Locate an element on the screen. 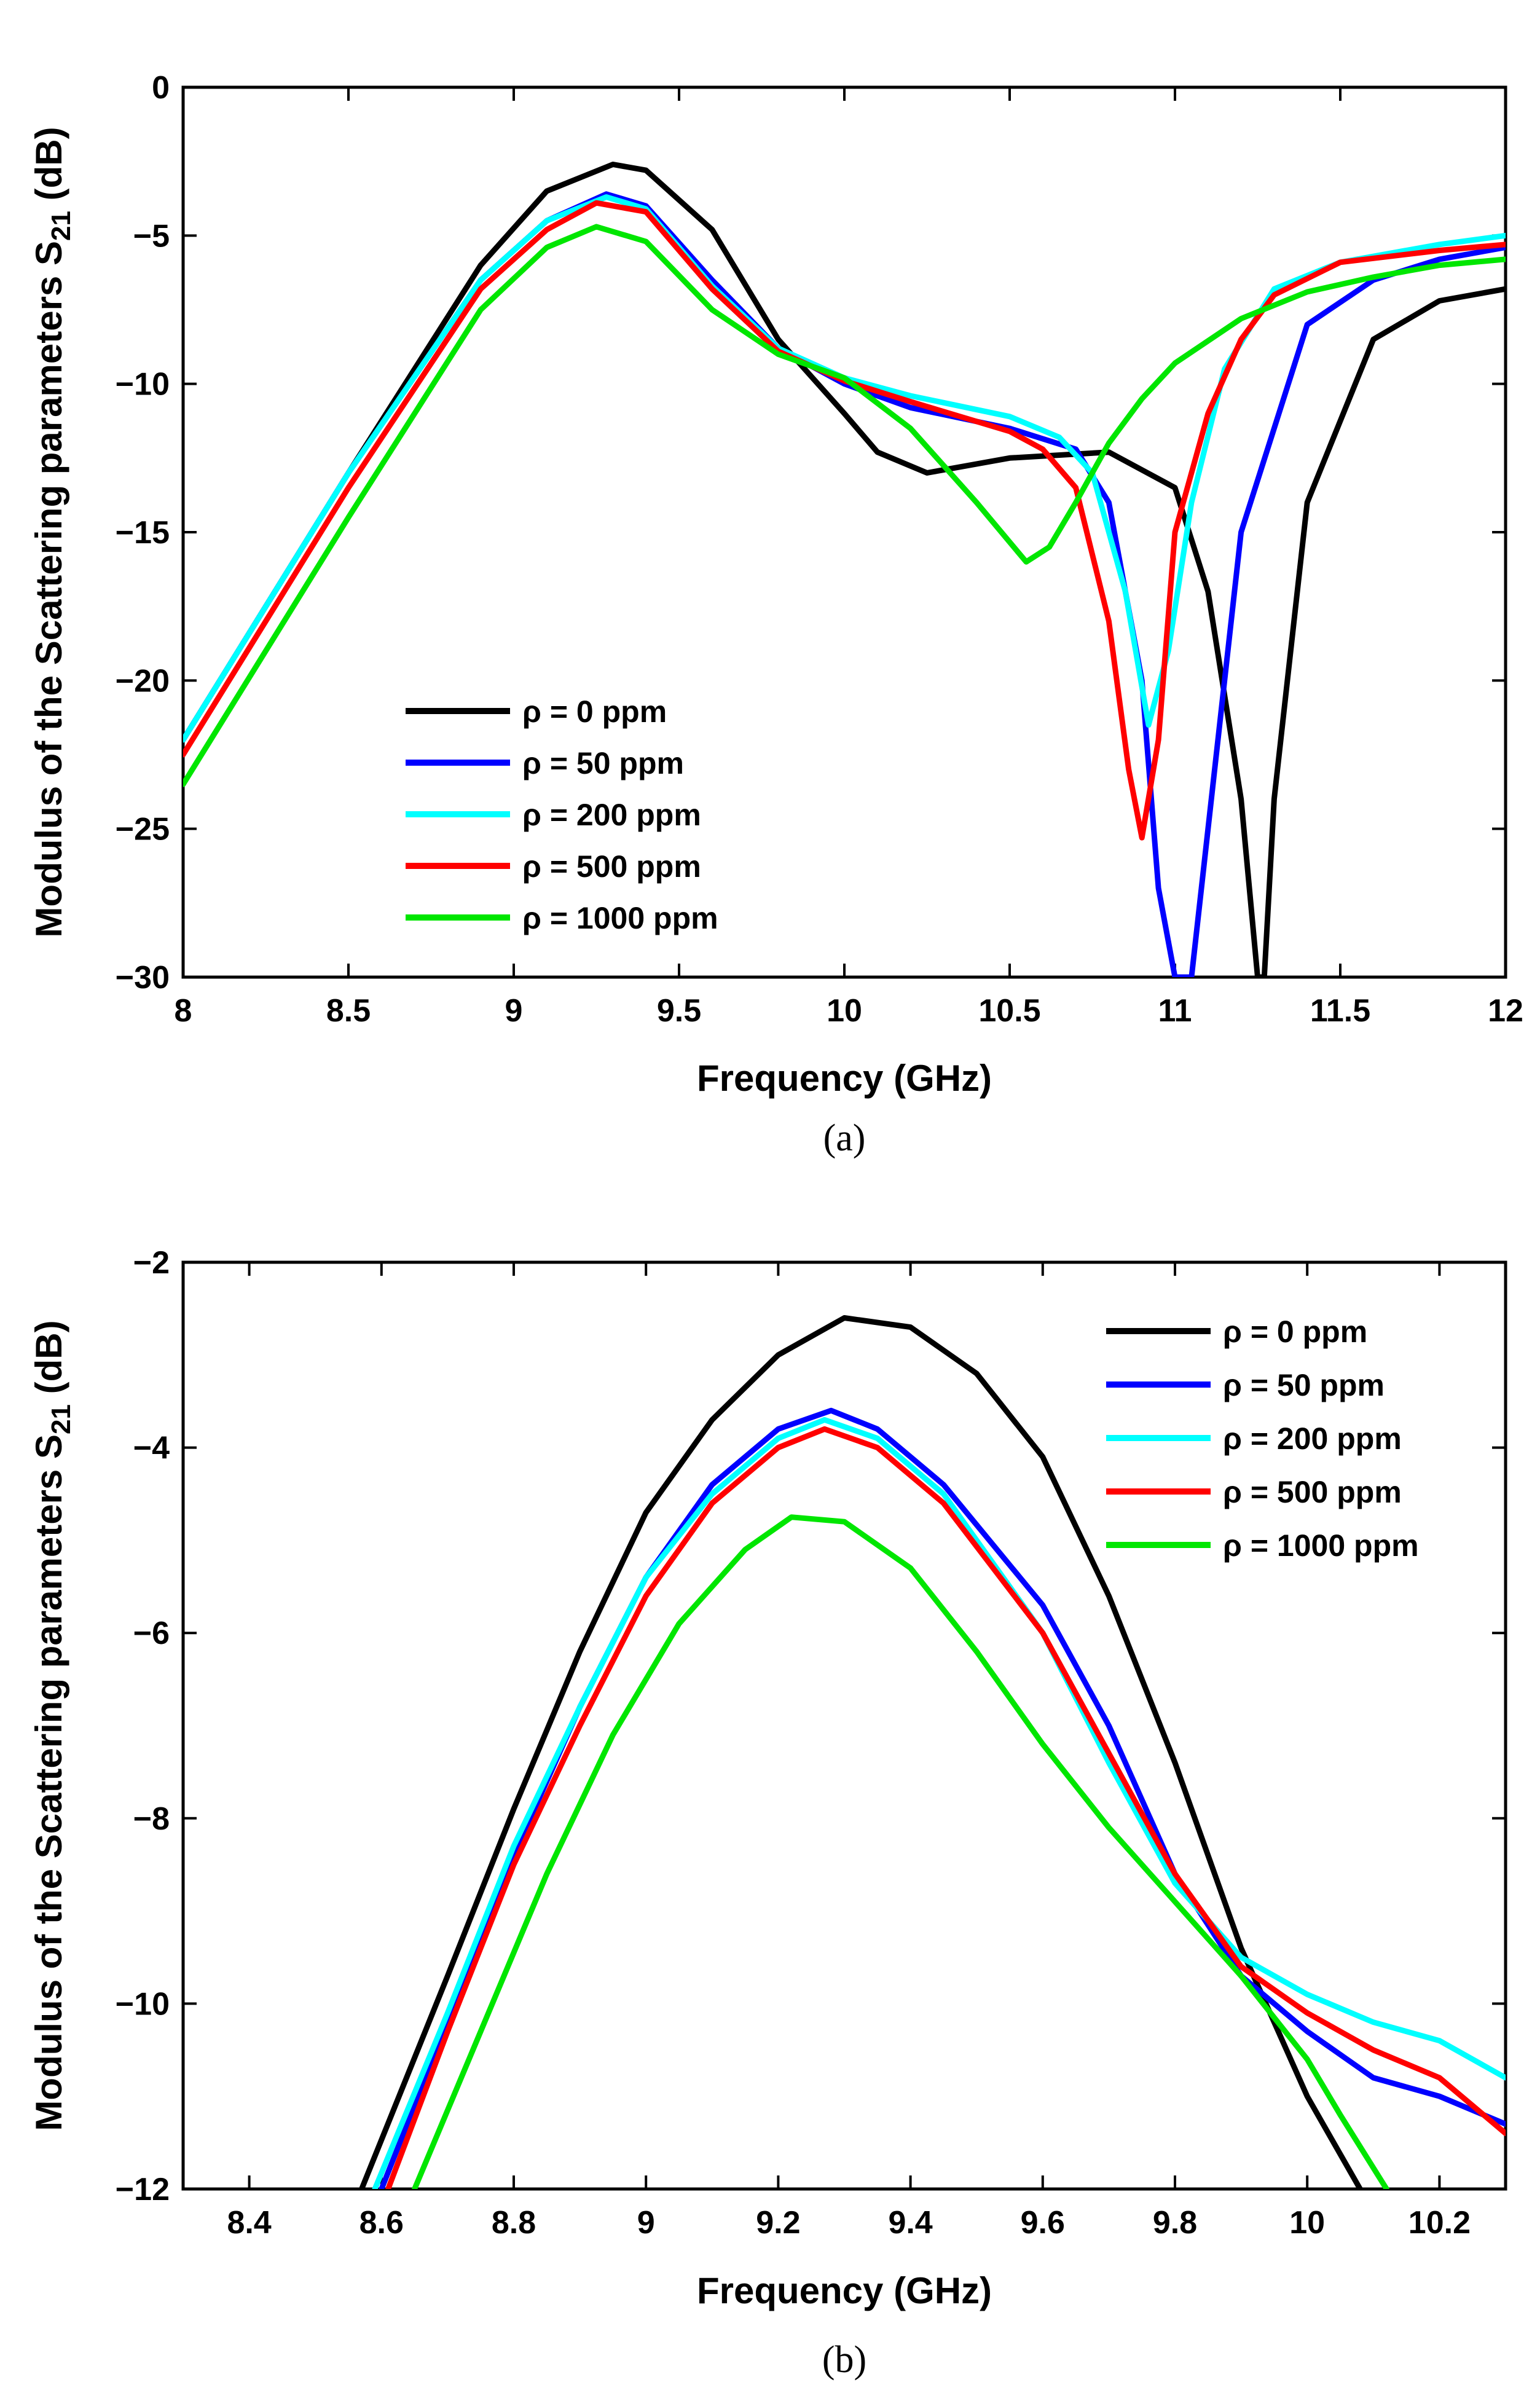 The height and width of the screenshot is (2401, 1540). x-tick-label: 9.5 is located at coordinates (679, 1011).